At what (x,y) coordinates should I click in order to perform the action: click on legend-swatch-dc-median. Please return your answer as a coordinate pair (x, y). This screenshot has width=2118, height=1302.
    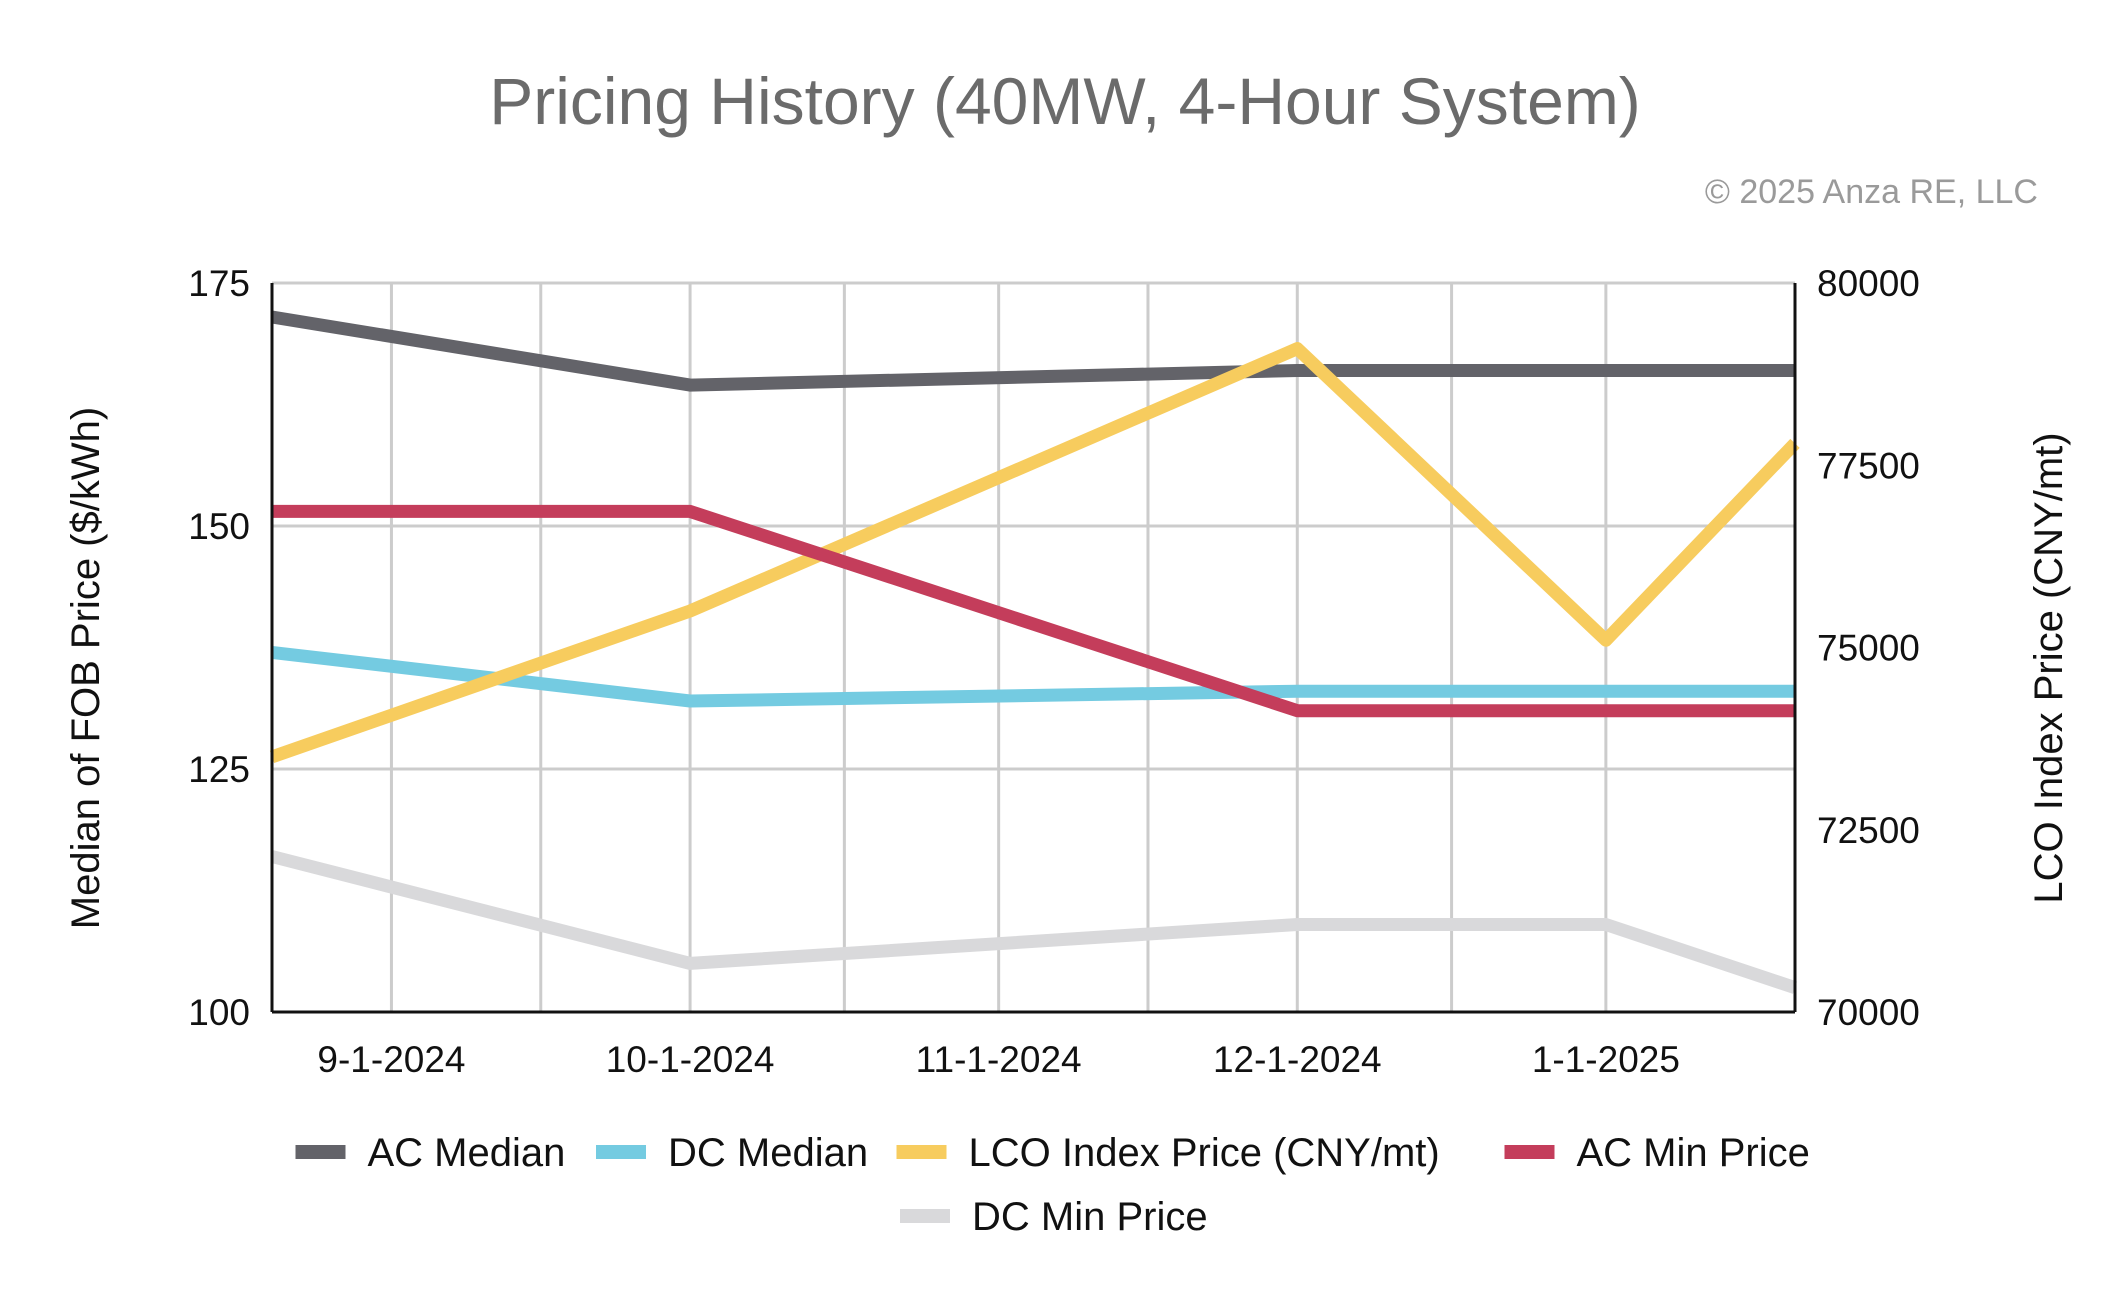
    Looking at the image, I should click on (621, 1152).